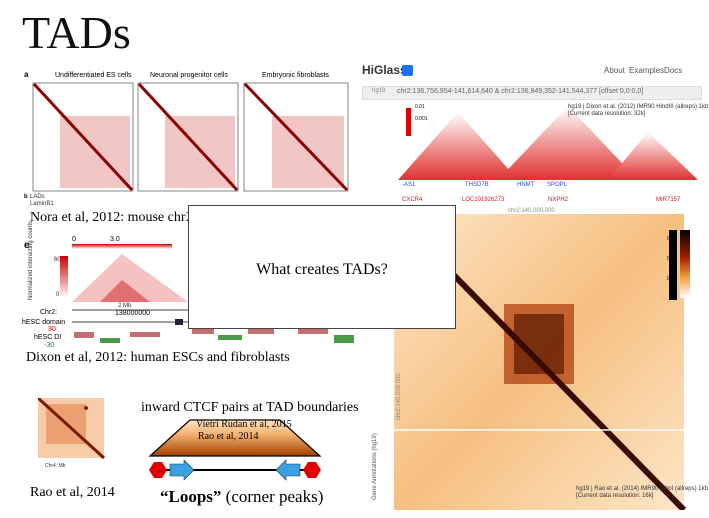  I want to click on location-bar, so click(532, 93).